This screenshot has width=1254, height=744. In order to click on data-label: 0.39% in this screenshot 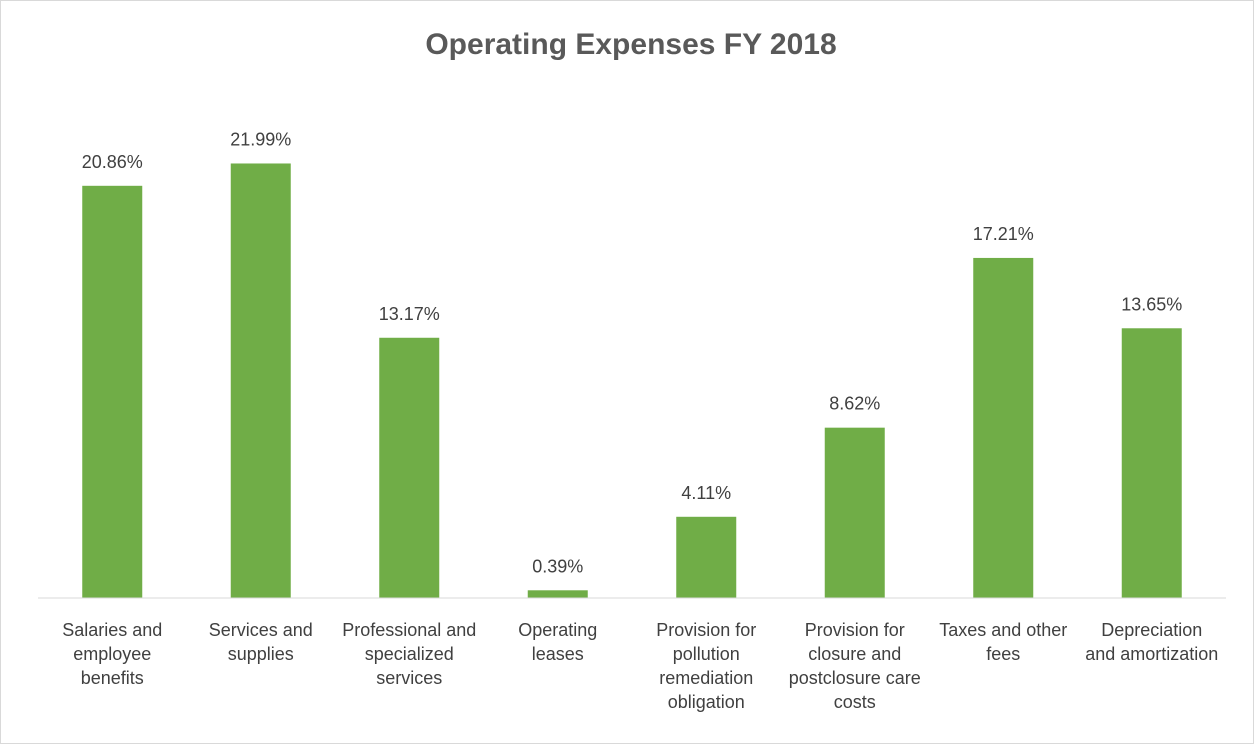, I will do `click(557, 566)`.